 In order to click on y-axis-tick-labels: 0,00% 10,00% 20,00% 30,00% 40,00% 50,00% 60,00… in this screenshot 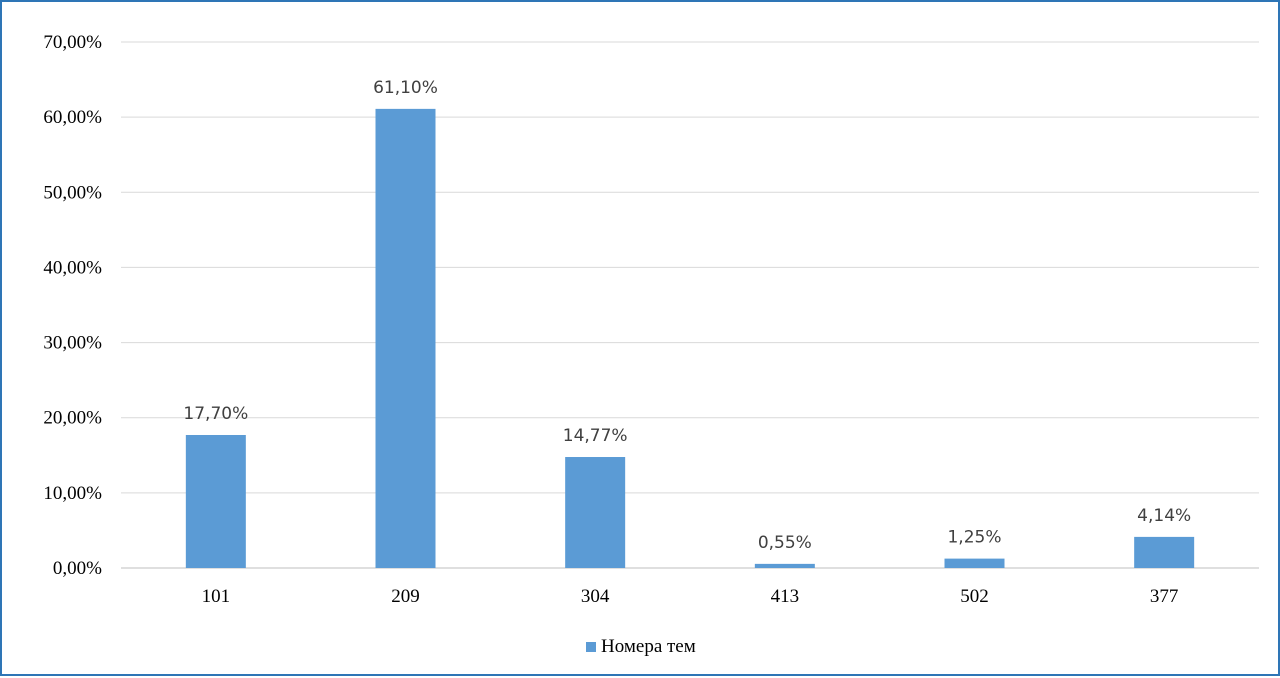, I will do `click(72, 305)`.